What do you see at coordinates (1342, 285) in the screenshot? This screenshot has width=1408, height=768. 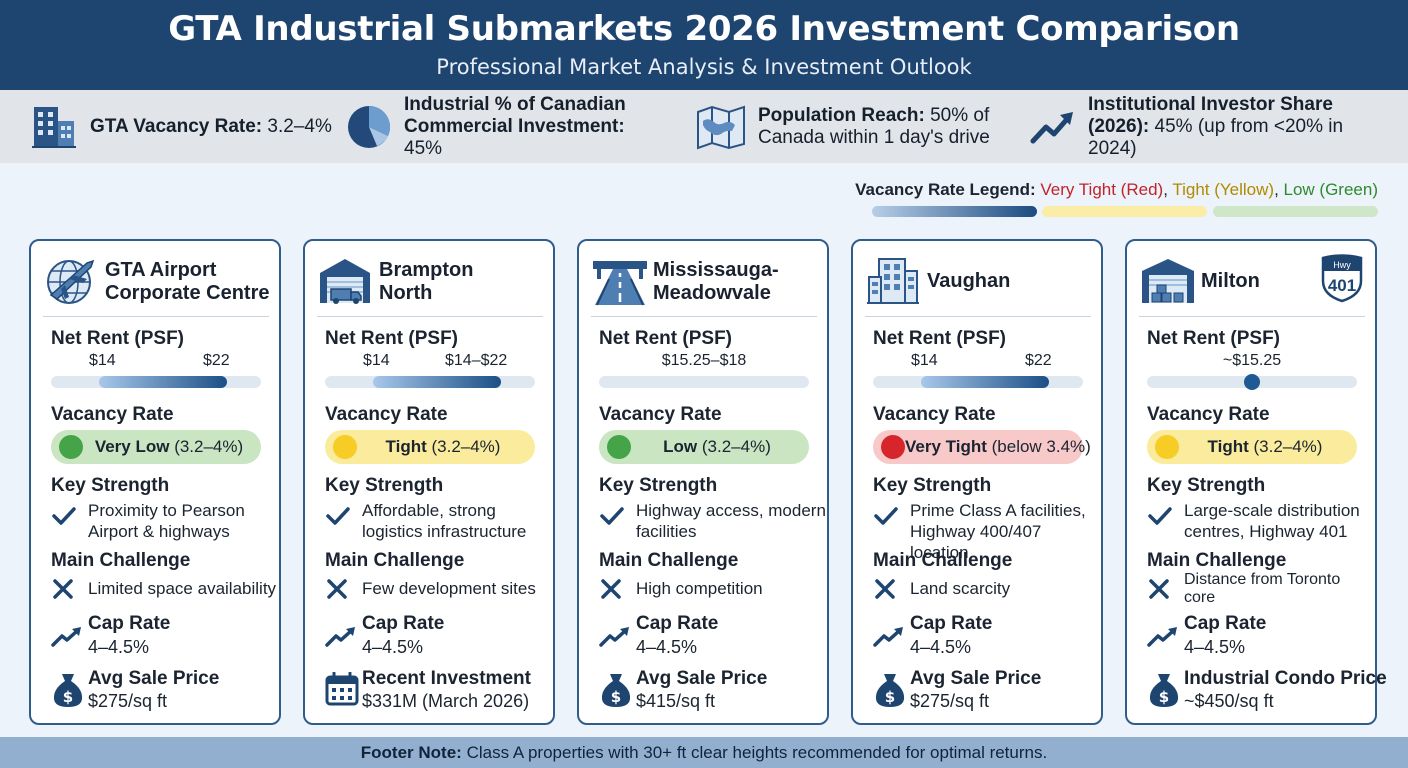 I see `hwy-number: 401` at bounding box center [1342, 285].